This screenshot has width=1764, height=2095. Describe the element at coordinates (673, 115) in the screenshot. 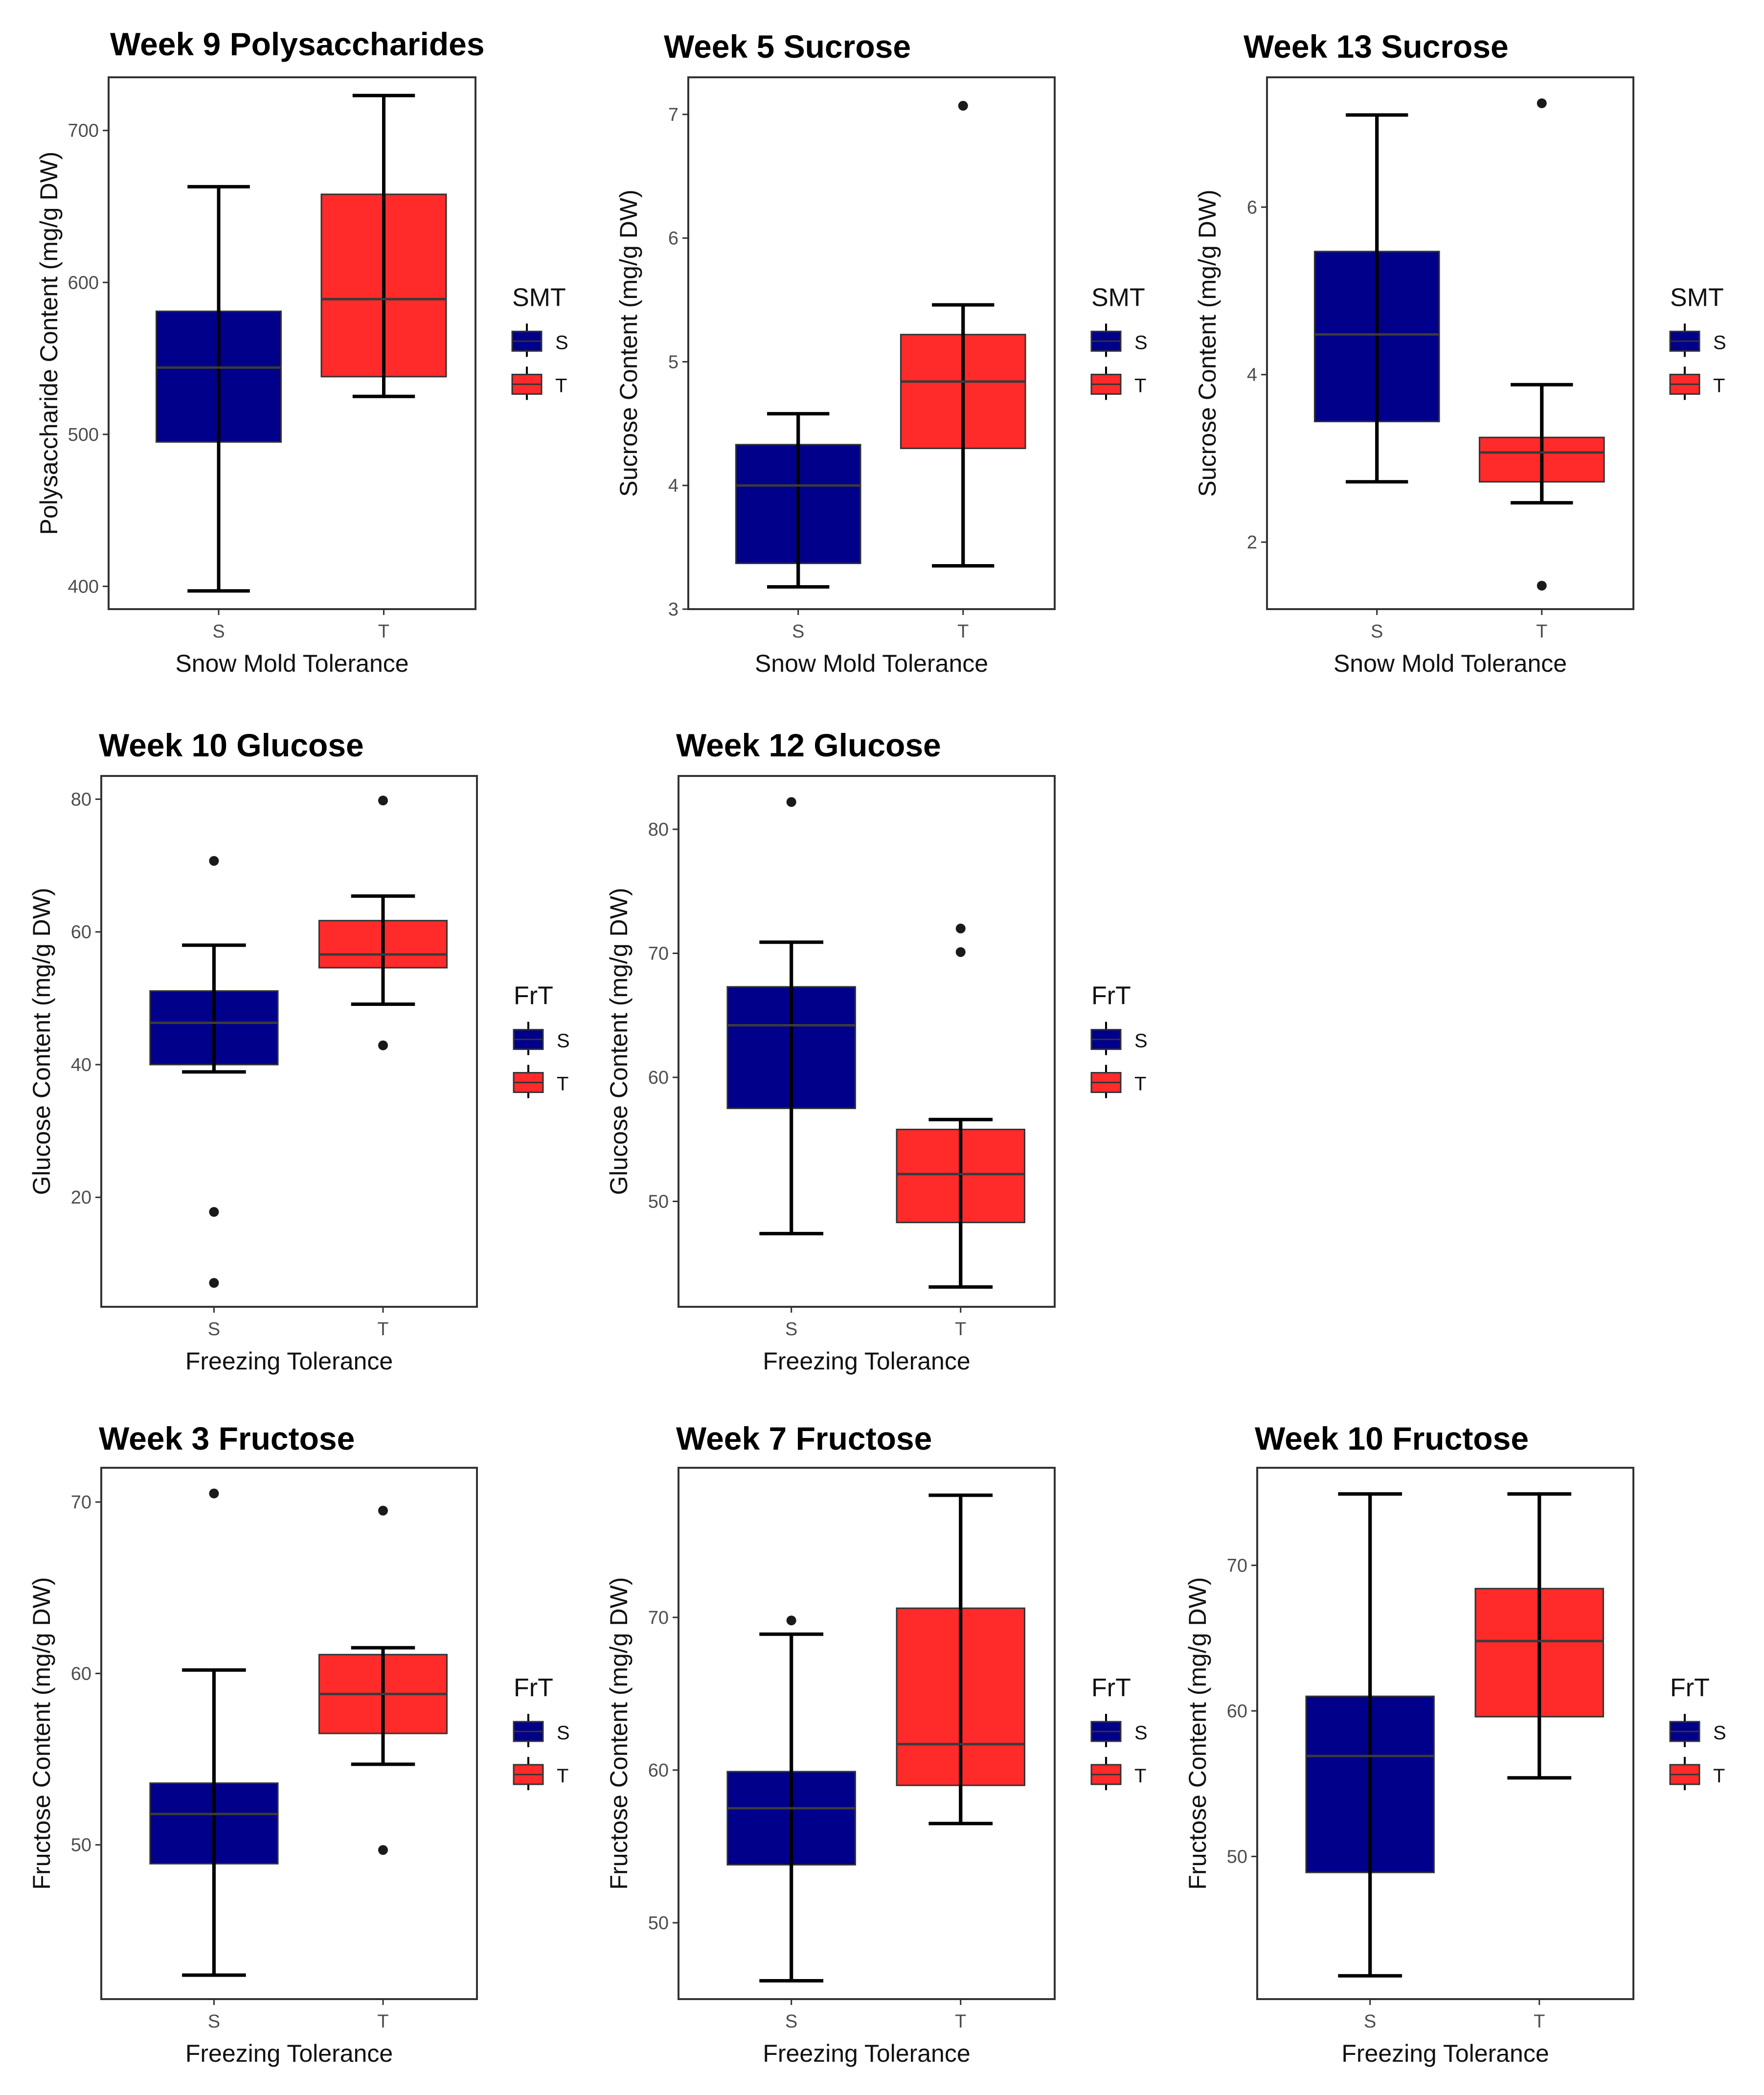

I see `y-tick-label: 7` at that location.